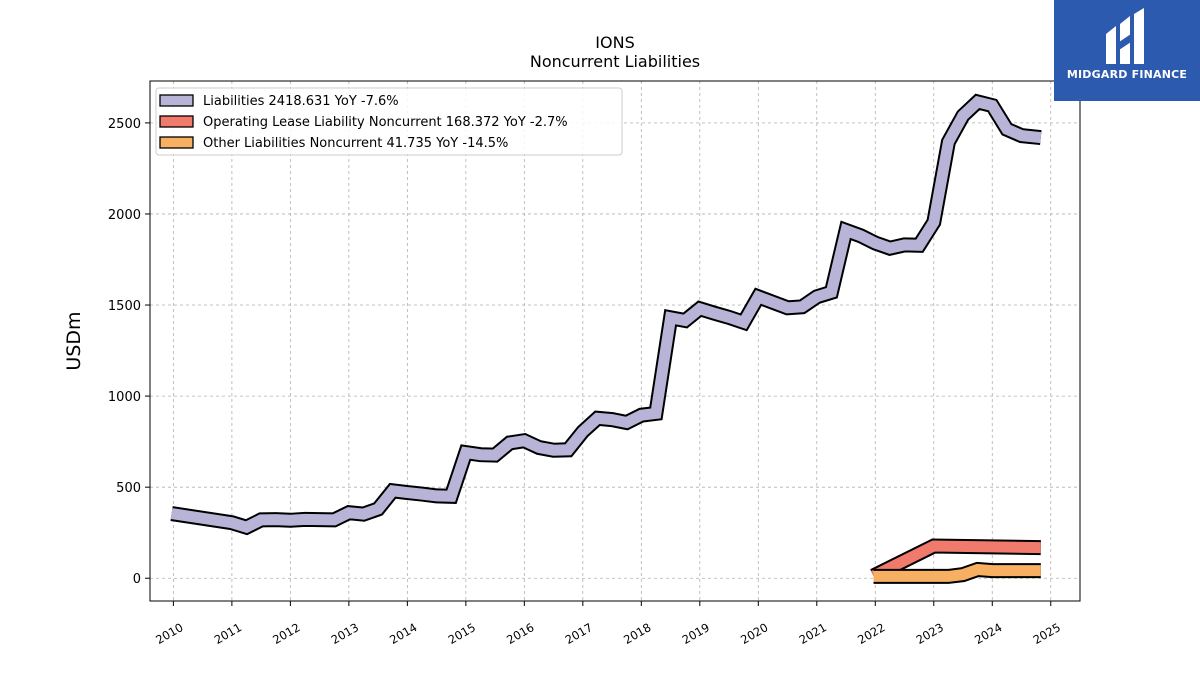  I want to click on brand-logo: MIDGARD FINANCE, so click(1127, 50).